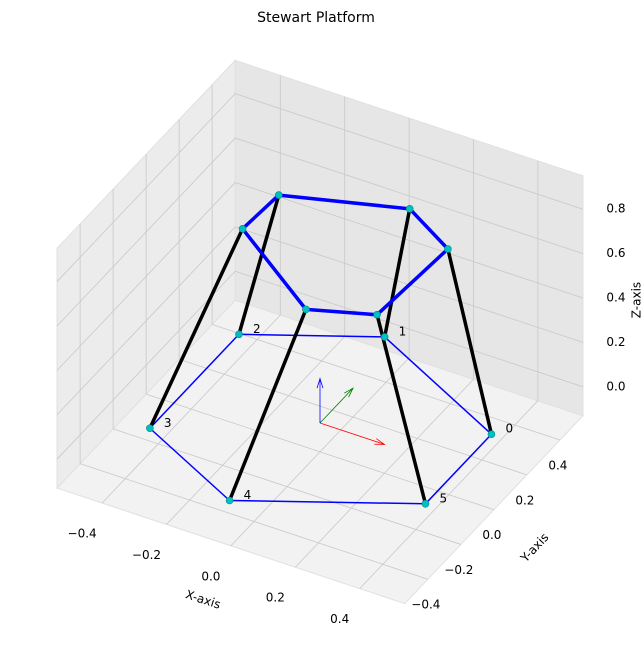  I want to click on y-tick-label: 0.2, so click(524, 500).